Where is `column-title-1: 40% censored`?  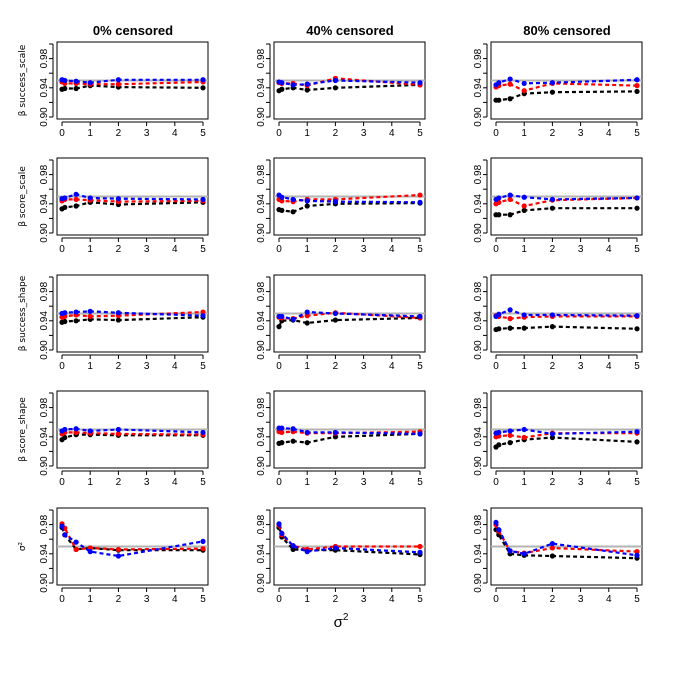
column-title-1: 40% censored is located at coordinates (349, 30).